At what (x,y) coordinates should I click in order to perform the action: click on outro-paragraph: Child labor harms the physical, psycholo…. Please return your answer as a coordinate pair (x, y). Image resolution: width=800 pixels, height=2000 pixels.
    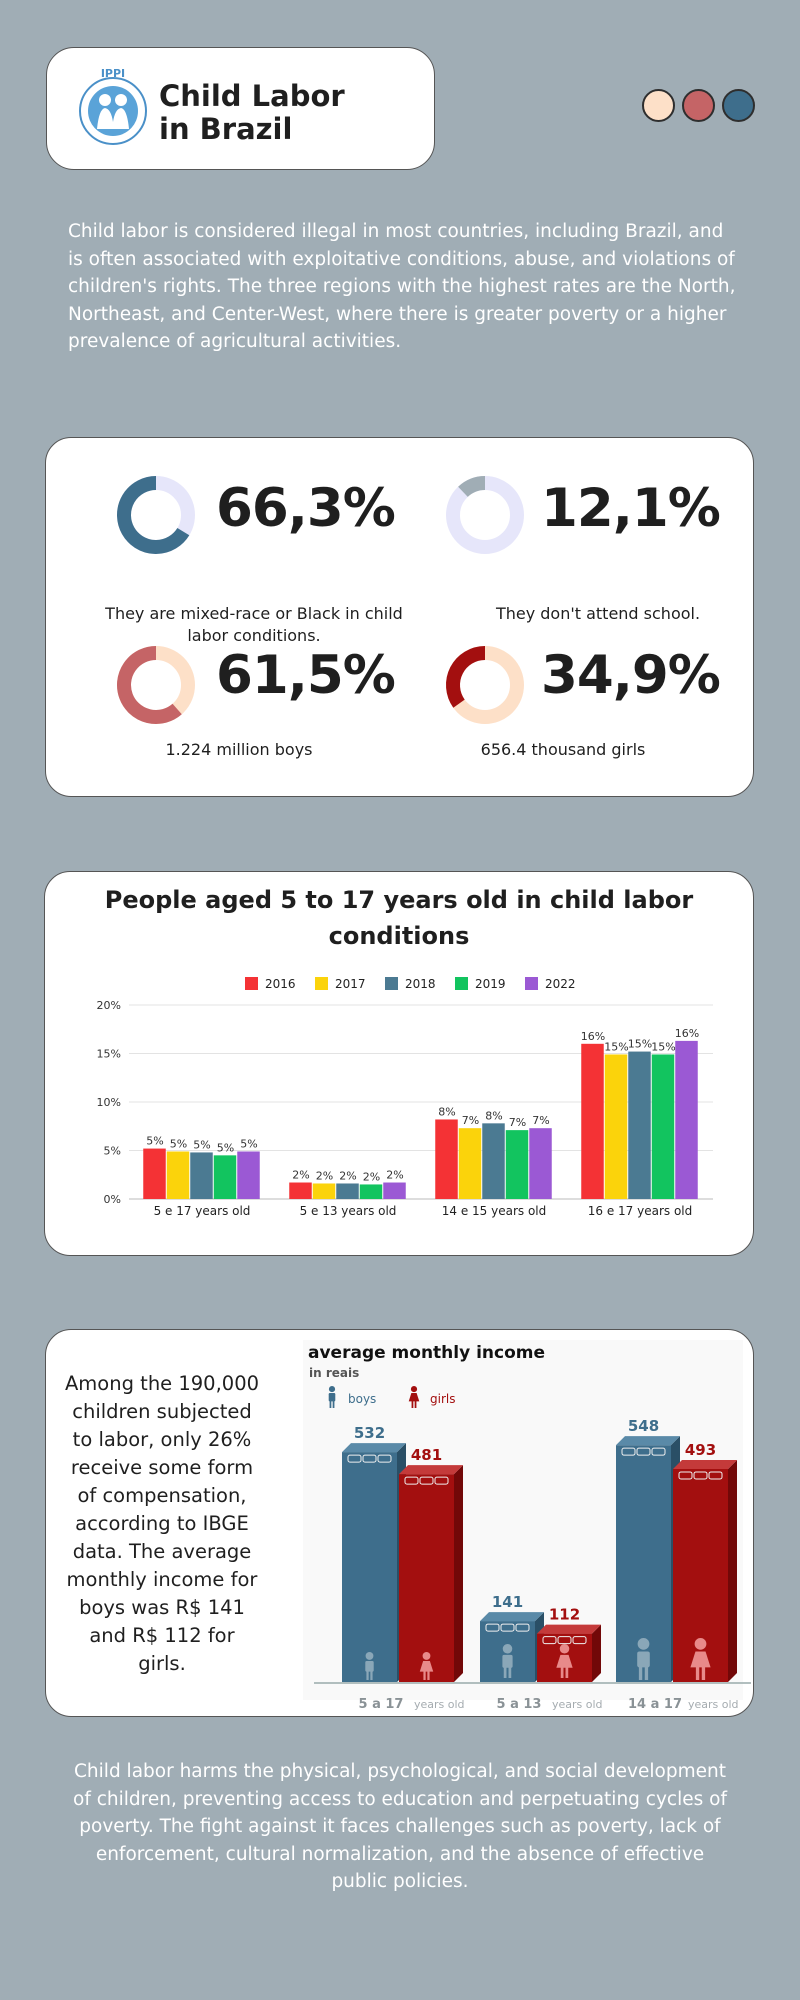
    Looking at the image, I should click on (400, 1826).